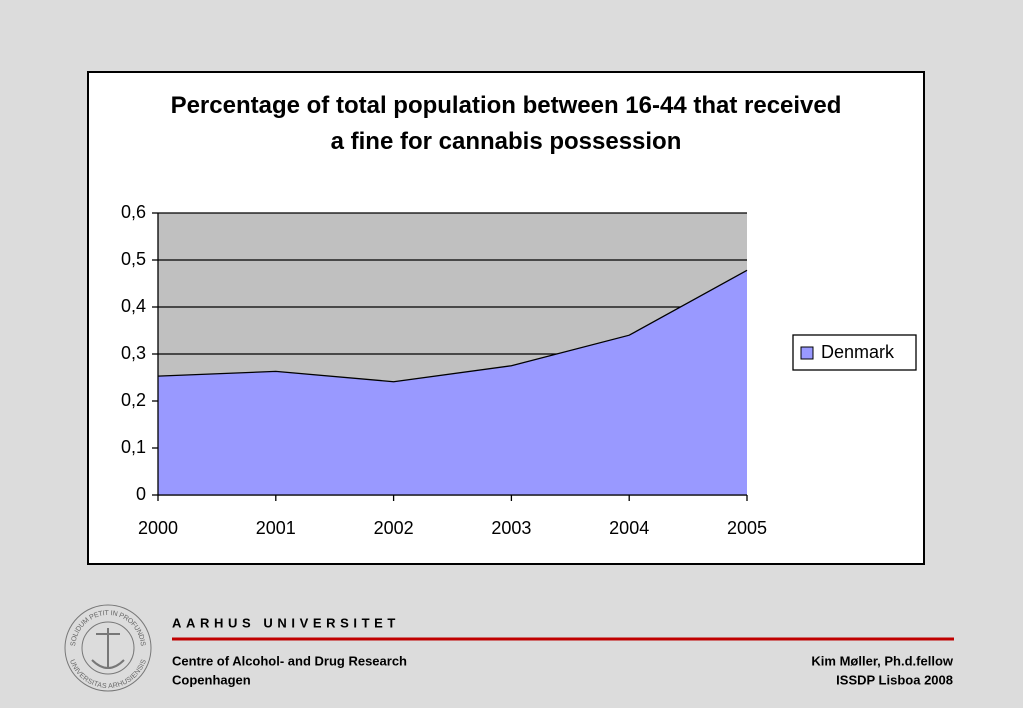 This screenshot has width=1023, height=708. I want to click on y-tick-label: 0,2, so click(133, 400).